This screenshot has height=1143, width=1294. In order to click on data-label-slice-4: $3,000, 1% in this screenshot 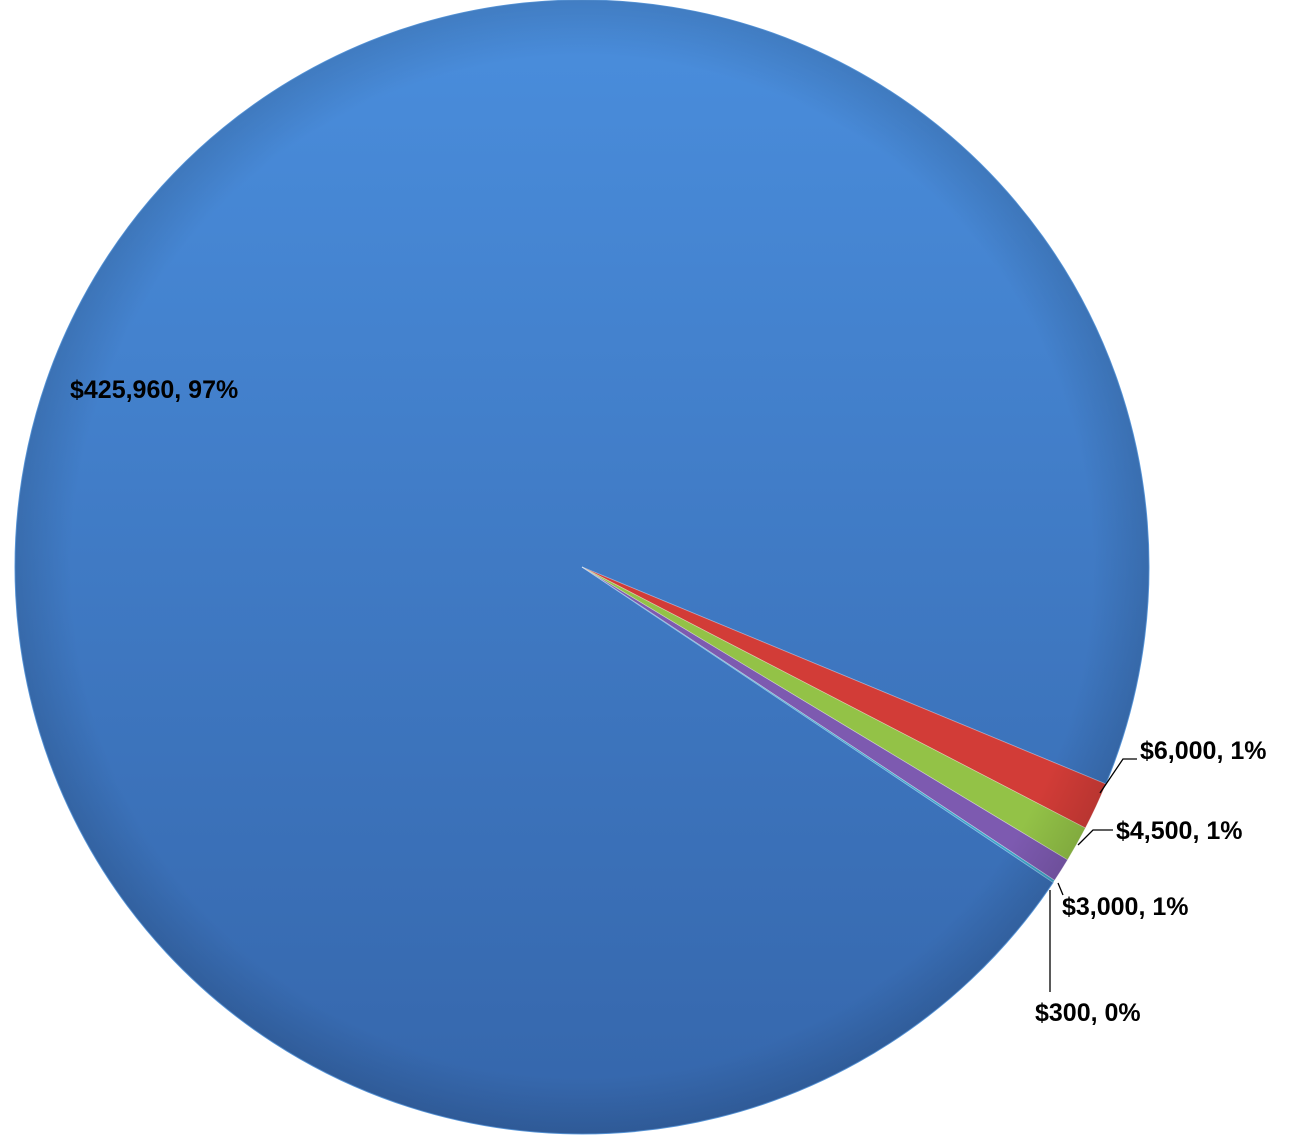, I will do `click(1125, 907)`.